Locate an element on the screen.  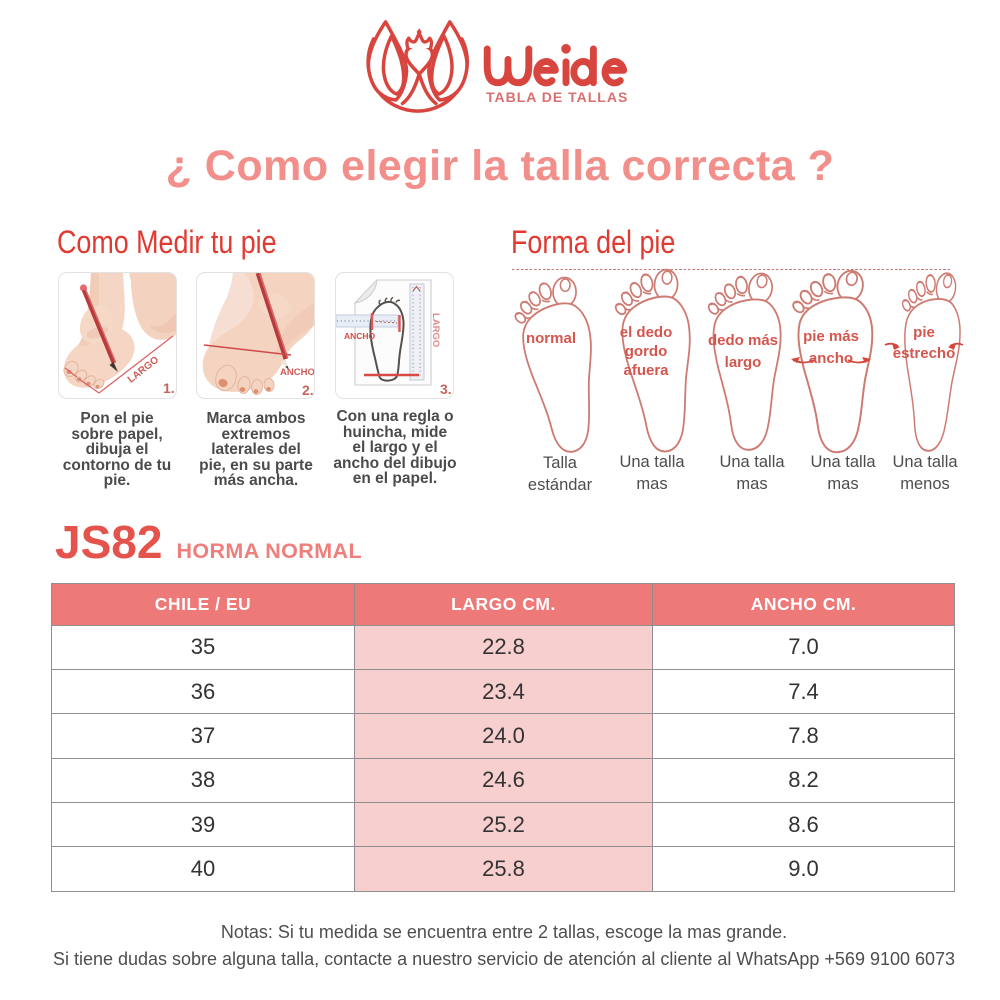
svg-text: gordo is located at coordinates (646, 351).